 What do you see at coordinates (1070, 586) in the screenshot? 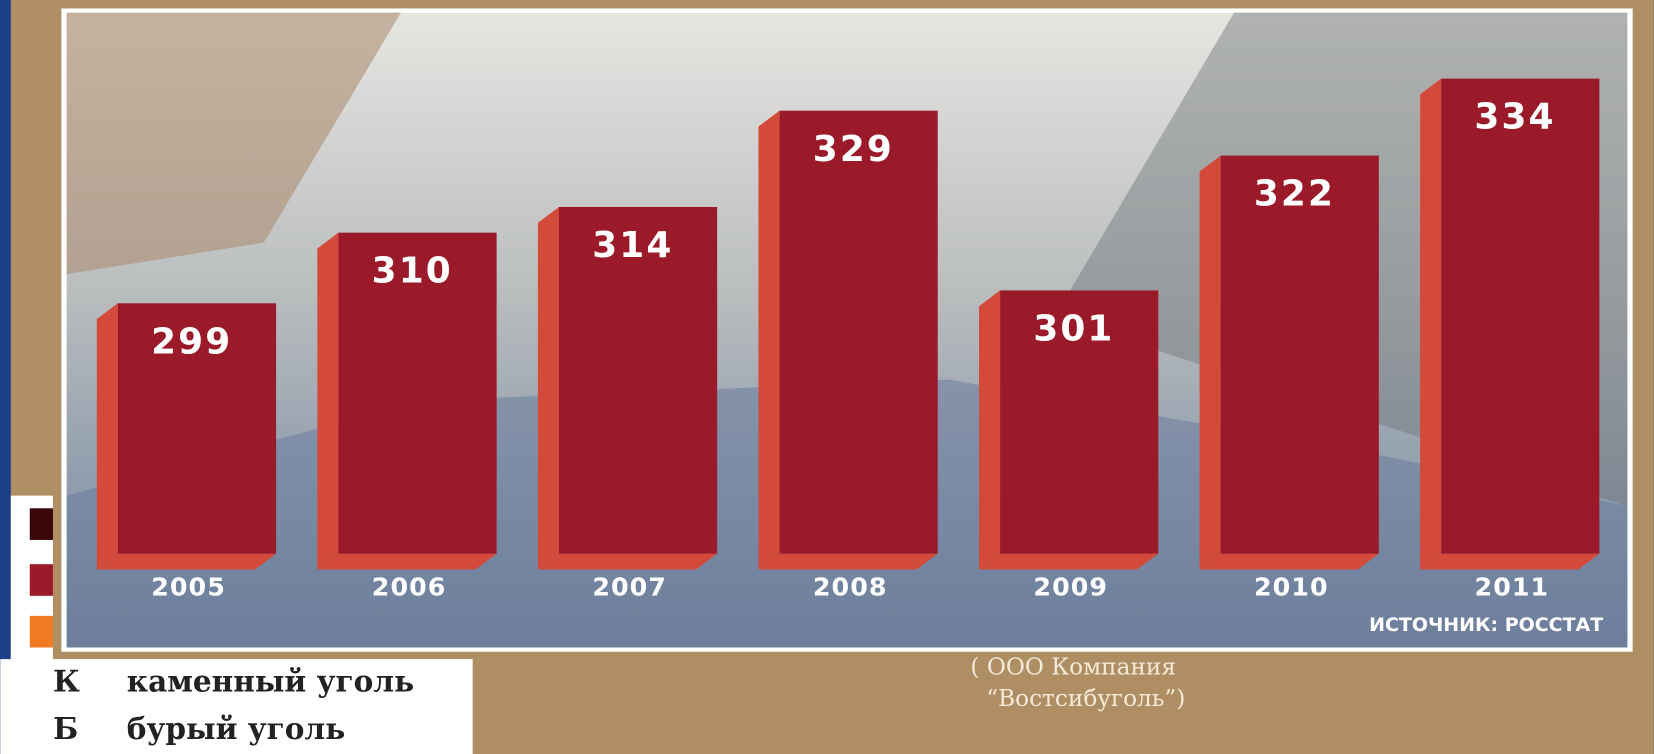
I see `x-tick-label: 2009` at bounding box center [1070, 586].